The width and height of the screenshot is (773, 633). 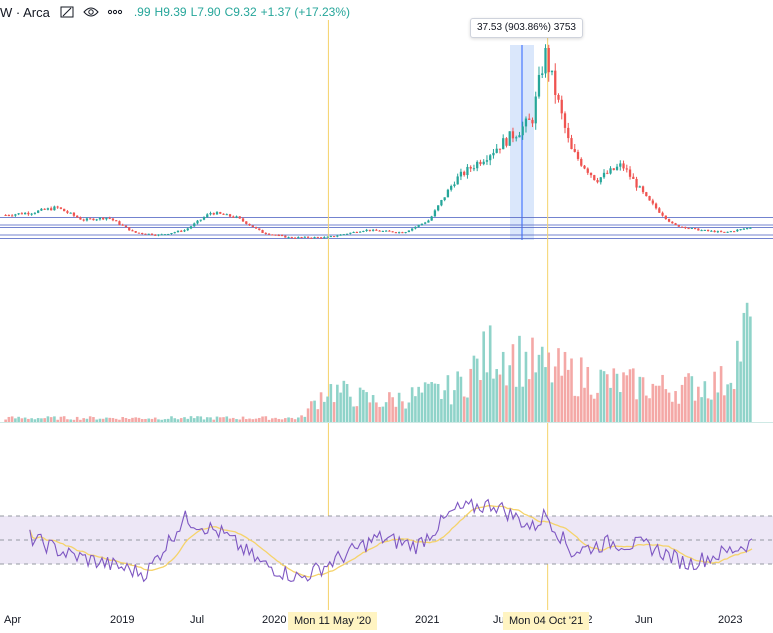 I want to click on time-axis-label: Jul, so click(x=197, y=620).